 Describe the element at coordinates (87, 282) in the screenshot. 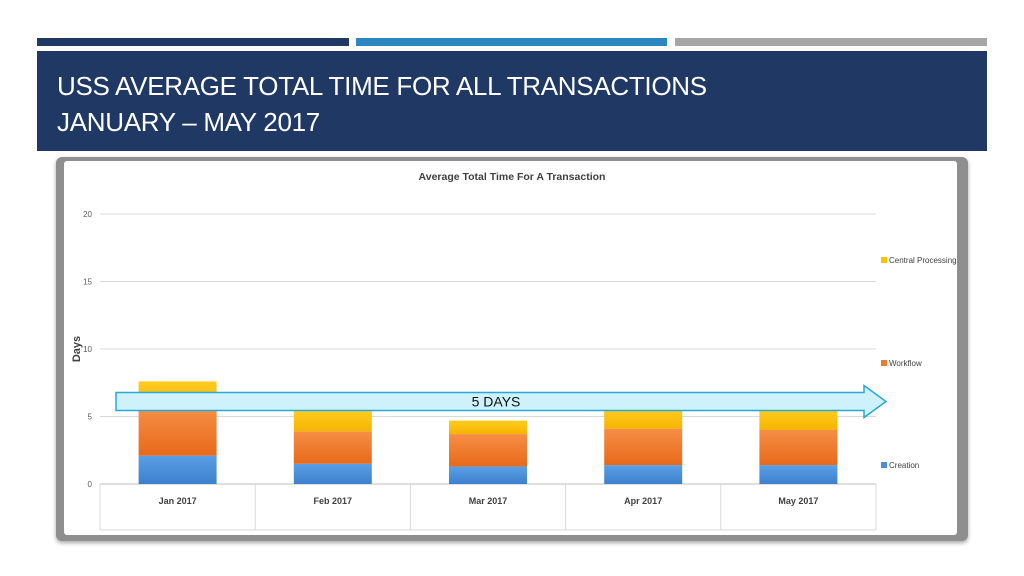

I see `y-tick-label: 15` at that location.